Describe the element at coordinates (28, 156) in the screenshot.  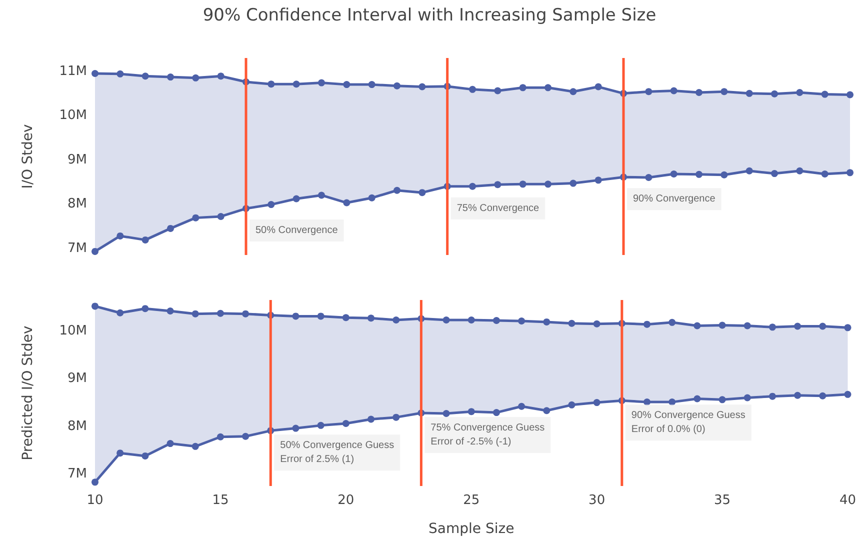
I see `y-axis-title: I/O Stdev` at that location.